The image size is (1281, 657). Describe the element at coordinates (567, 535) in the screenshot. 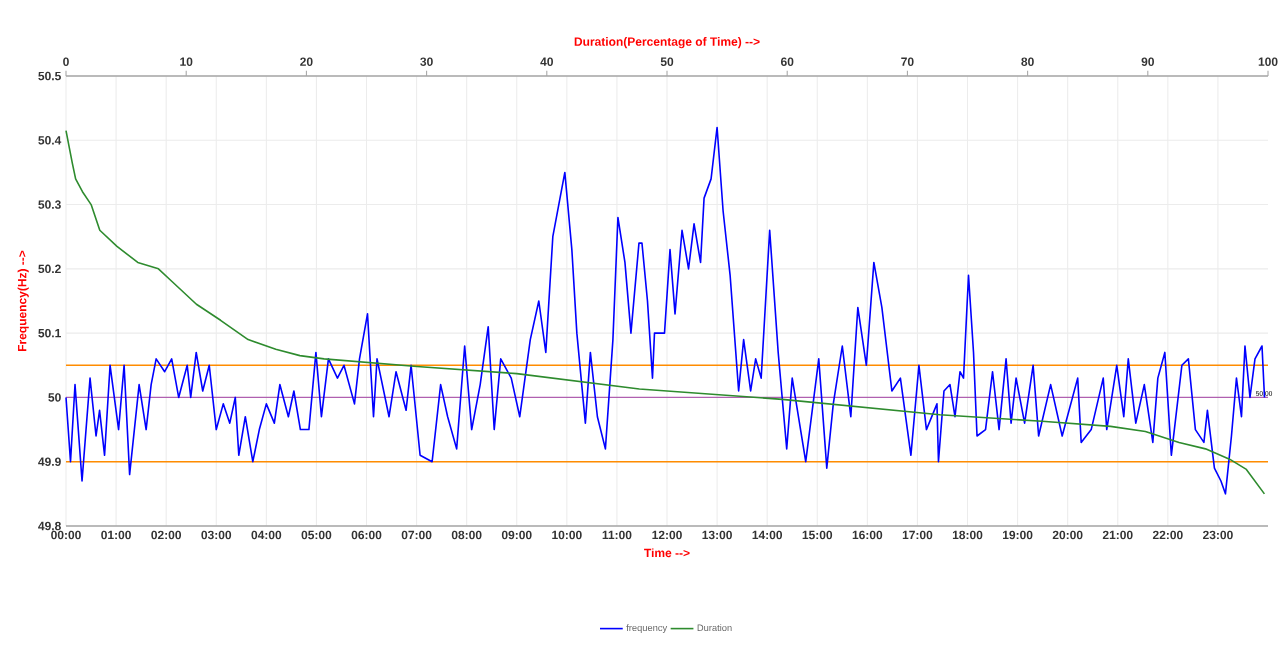

I see `x-tick-label: 10:00` at that location.